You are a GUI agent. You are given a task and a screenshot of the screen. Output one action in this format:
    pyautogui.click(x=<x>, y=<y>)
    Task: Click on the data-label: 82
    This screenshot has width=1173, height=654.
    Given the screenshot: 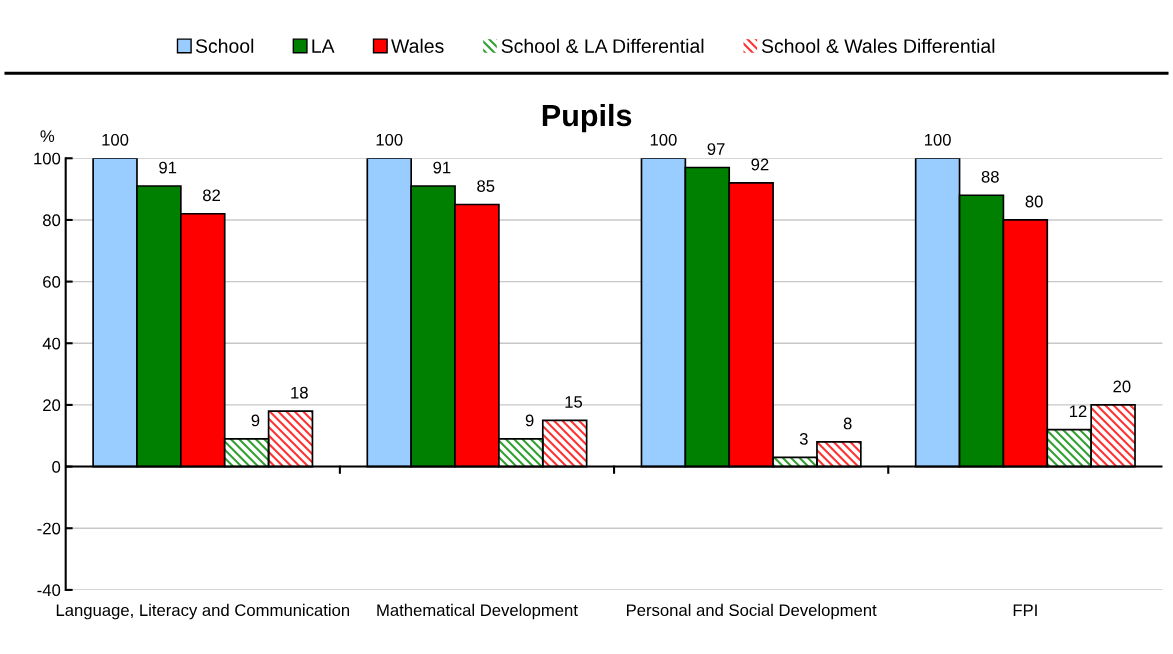 What is the action you would take?
    pyautogui.click(x=211, y=195)
    